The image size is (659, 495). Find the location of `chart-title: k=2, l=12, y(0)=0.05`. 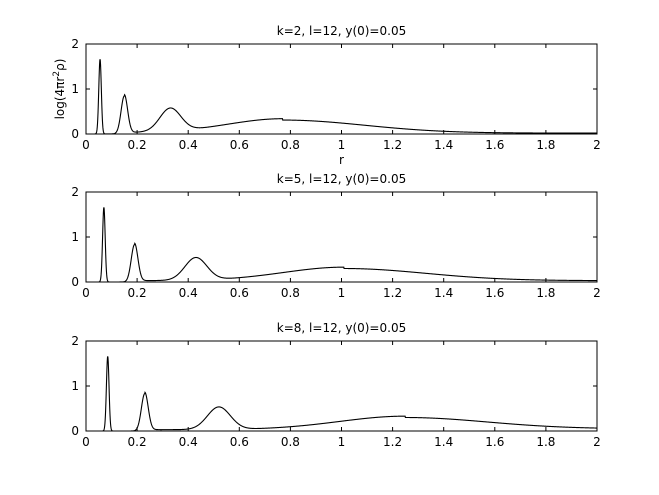

chart-title: k=2, l=12, y(0)=0.05 is located at coordinates (341, 31).